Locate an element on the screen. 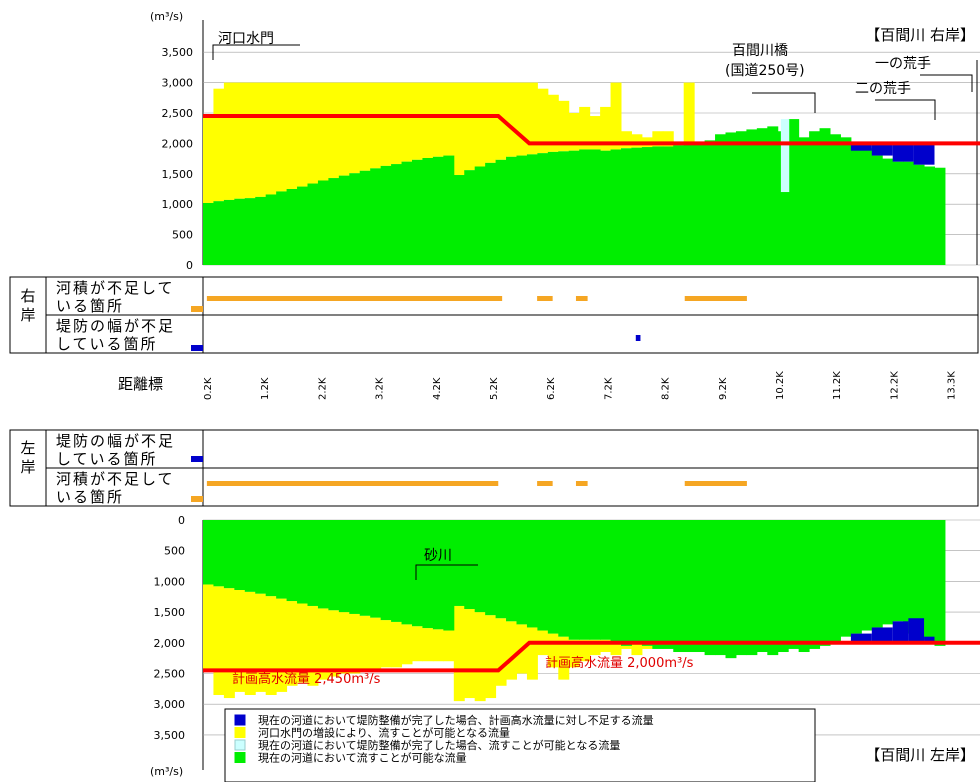 This screenshot has width=980, height=782. right-bank-deficit-bar is located at coordinates (581, 298).